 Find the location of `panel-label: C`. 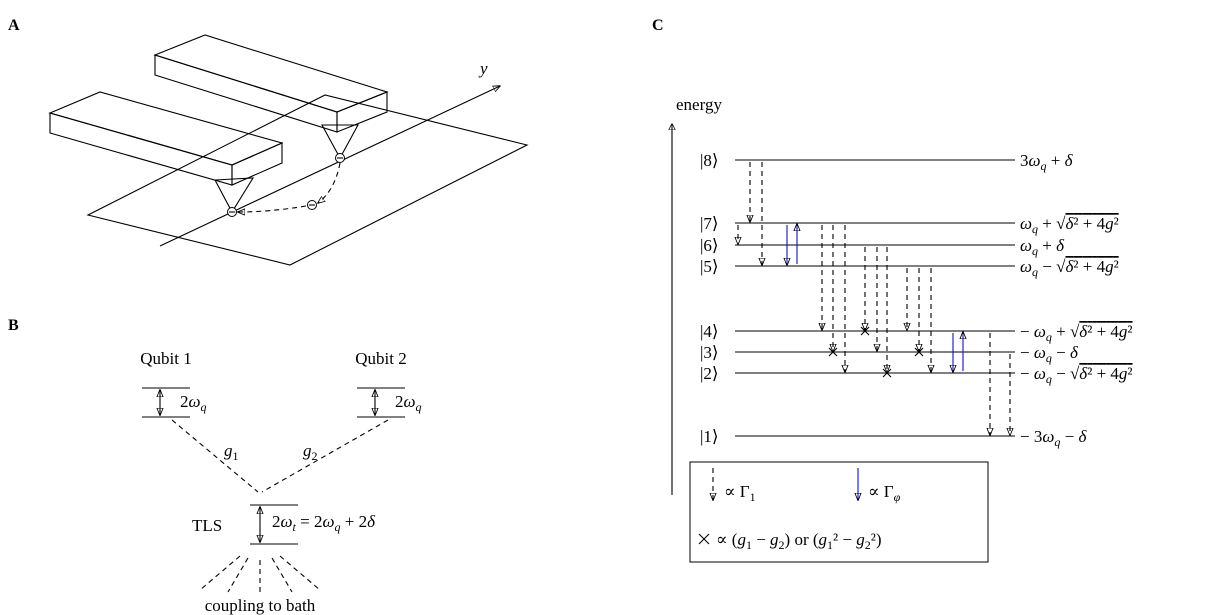

panel-label: C is located at coordinates (658, 25).